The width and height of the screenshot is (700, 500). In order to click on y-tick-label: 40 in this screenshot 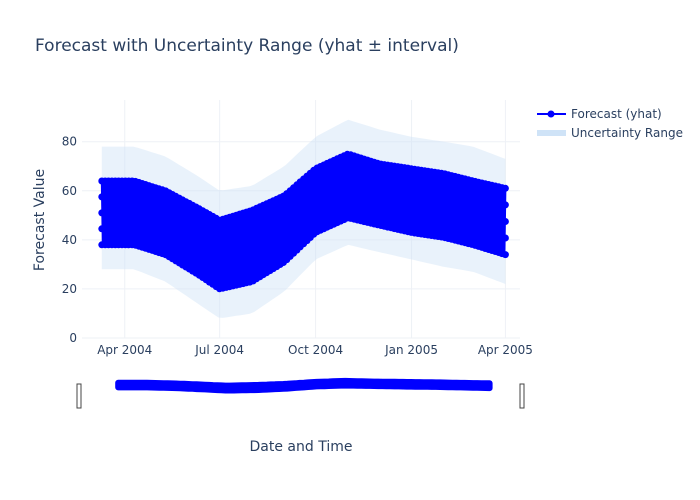, I will do `click(69, 240)`.